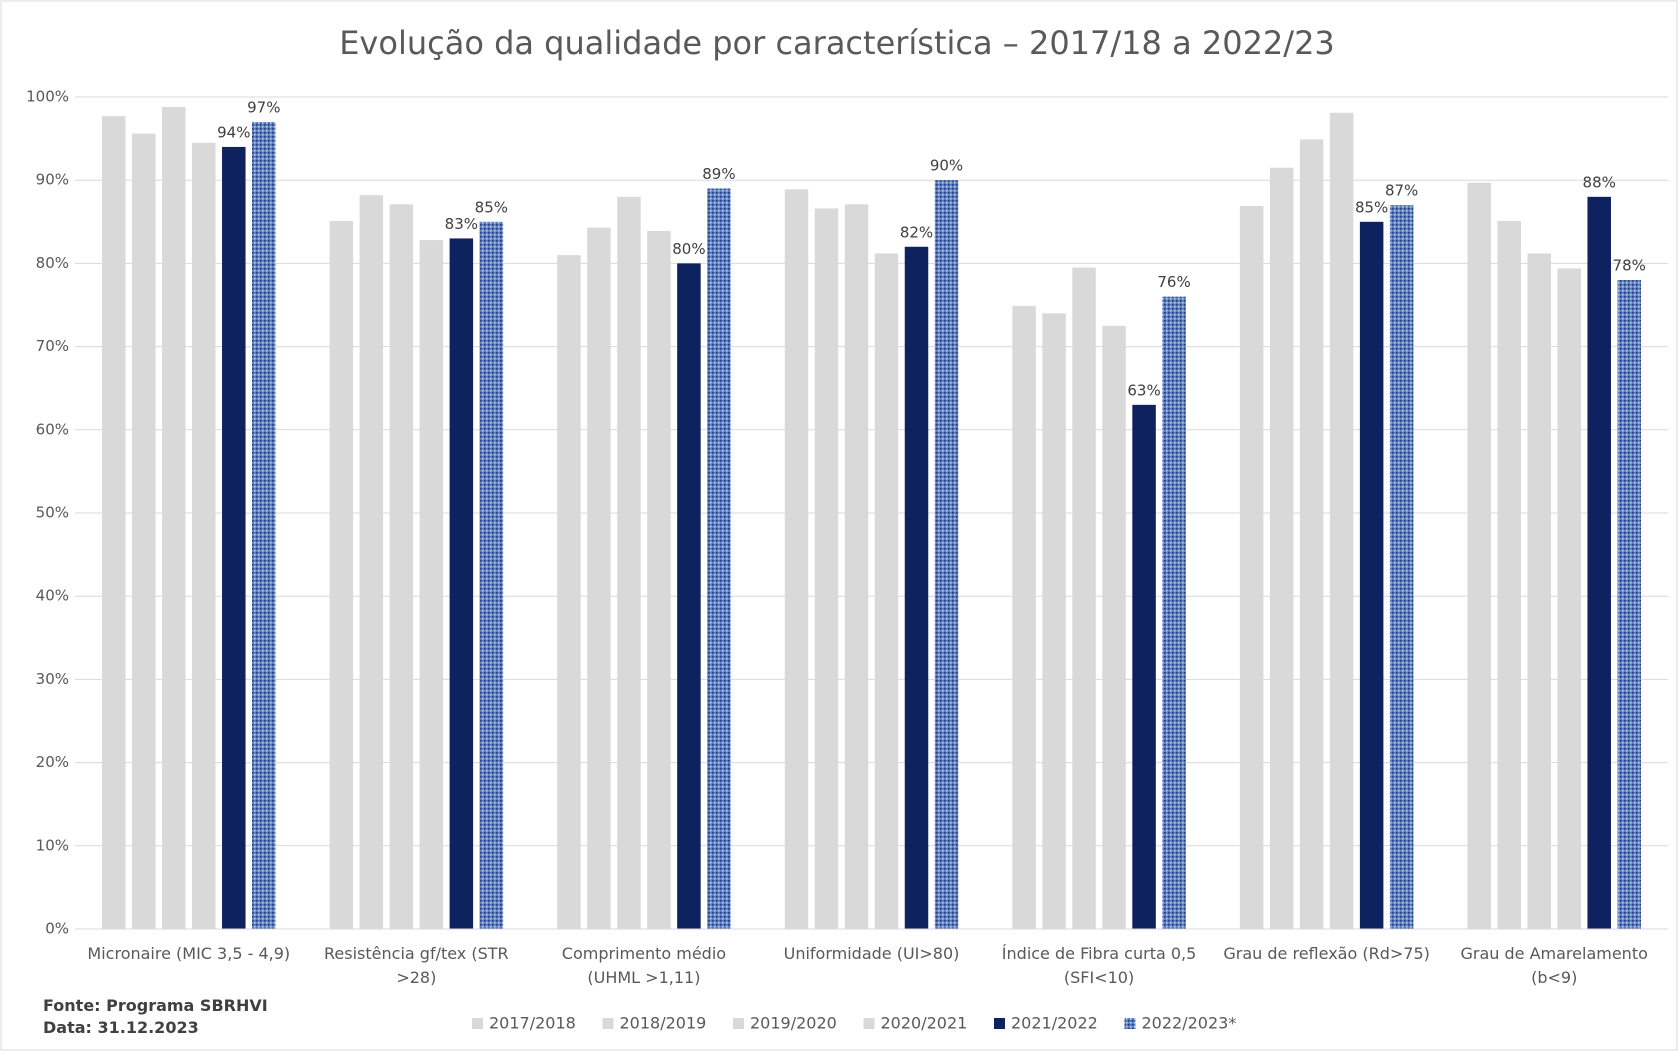 Image resolution: width=1678 pixels, height=1051 pixels. What do you see at coordinates (52, 346) in the screenshot?
I see `y-tick-label: 70%` at bounding box center [52, 346].